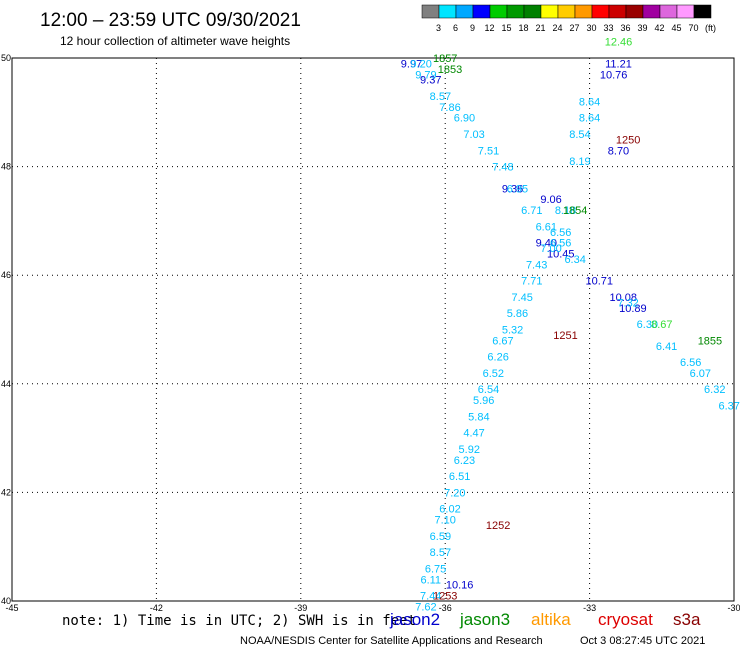 The width and height of the screenshot is (740, 650). I want to click on wave-height-label: 10.71, so click(599, 282).